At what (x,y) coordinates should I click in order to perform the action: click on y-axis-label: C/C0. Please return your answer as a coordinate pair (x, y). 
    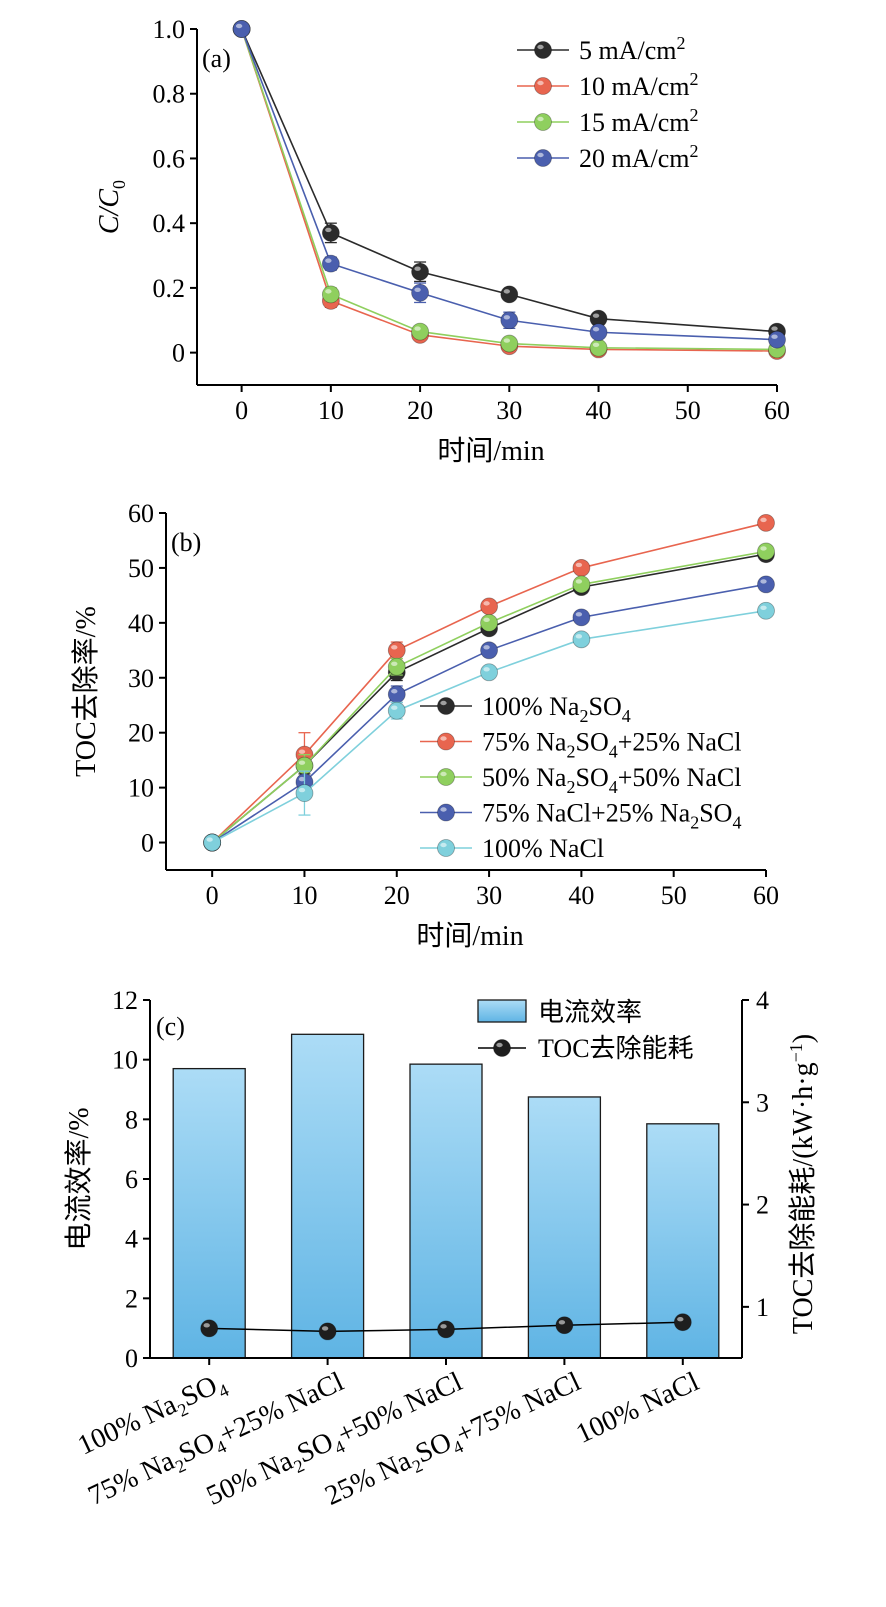
    Looking at the image, I should click on (111, 207).